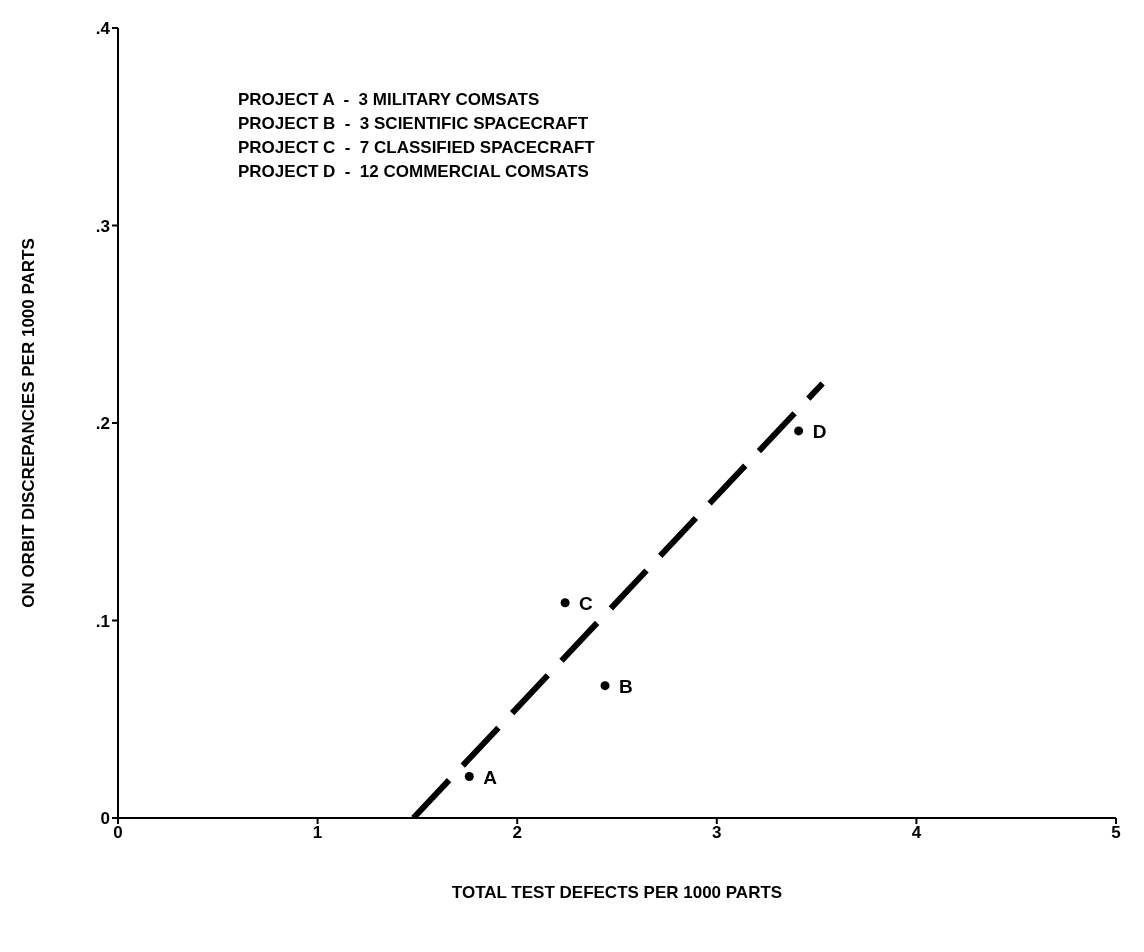 This screenshot has height=952, width=1144. I want to click on annotation: D, so click(819, 431).